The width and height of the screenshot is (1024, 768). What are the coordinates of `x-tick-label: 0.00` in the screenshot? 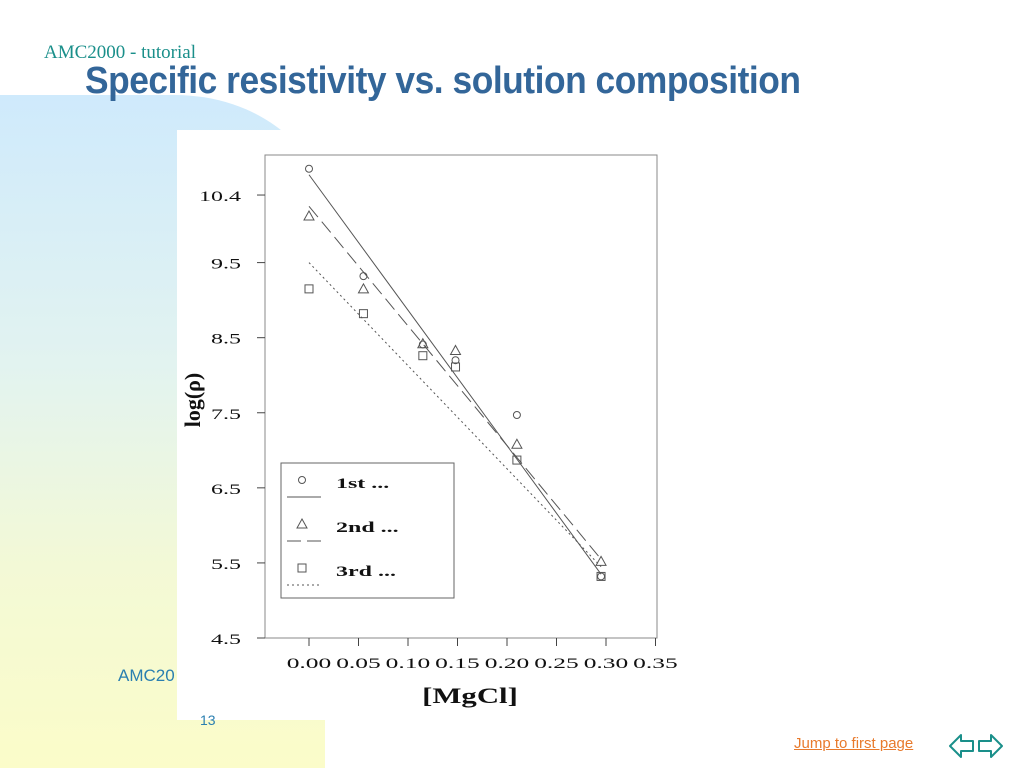 It's located at (309, 662).